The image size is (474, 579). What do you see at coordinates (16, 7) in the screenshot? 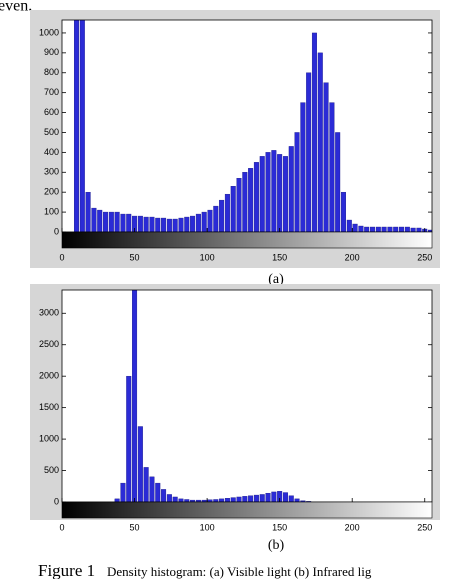
I see `preceding-text: even.` at bounding box center [16, 7].